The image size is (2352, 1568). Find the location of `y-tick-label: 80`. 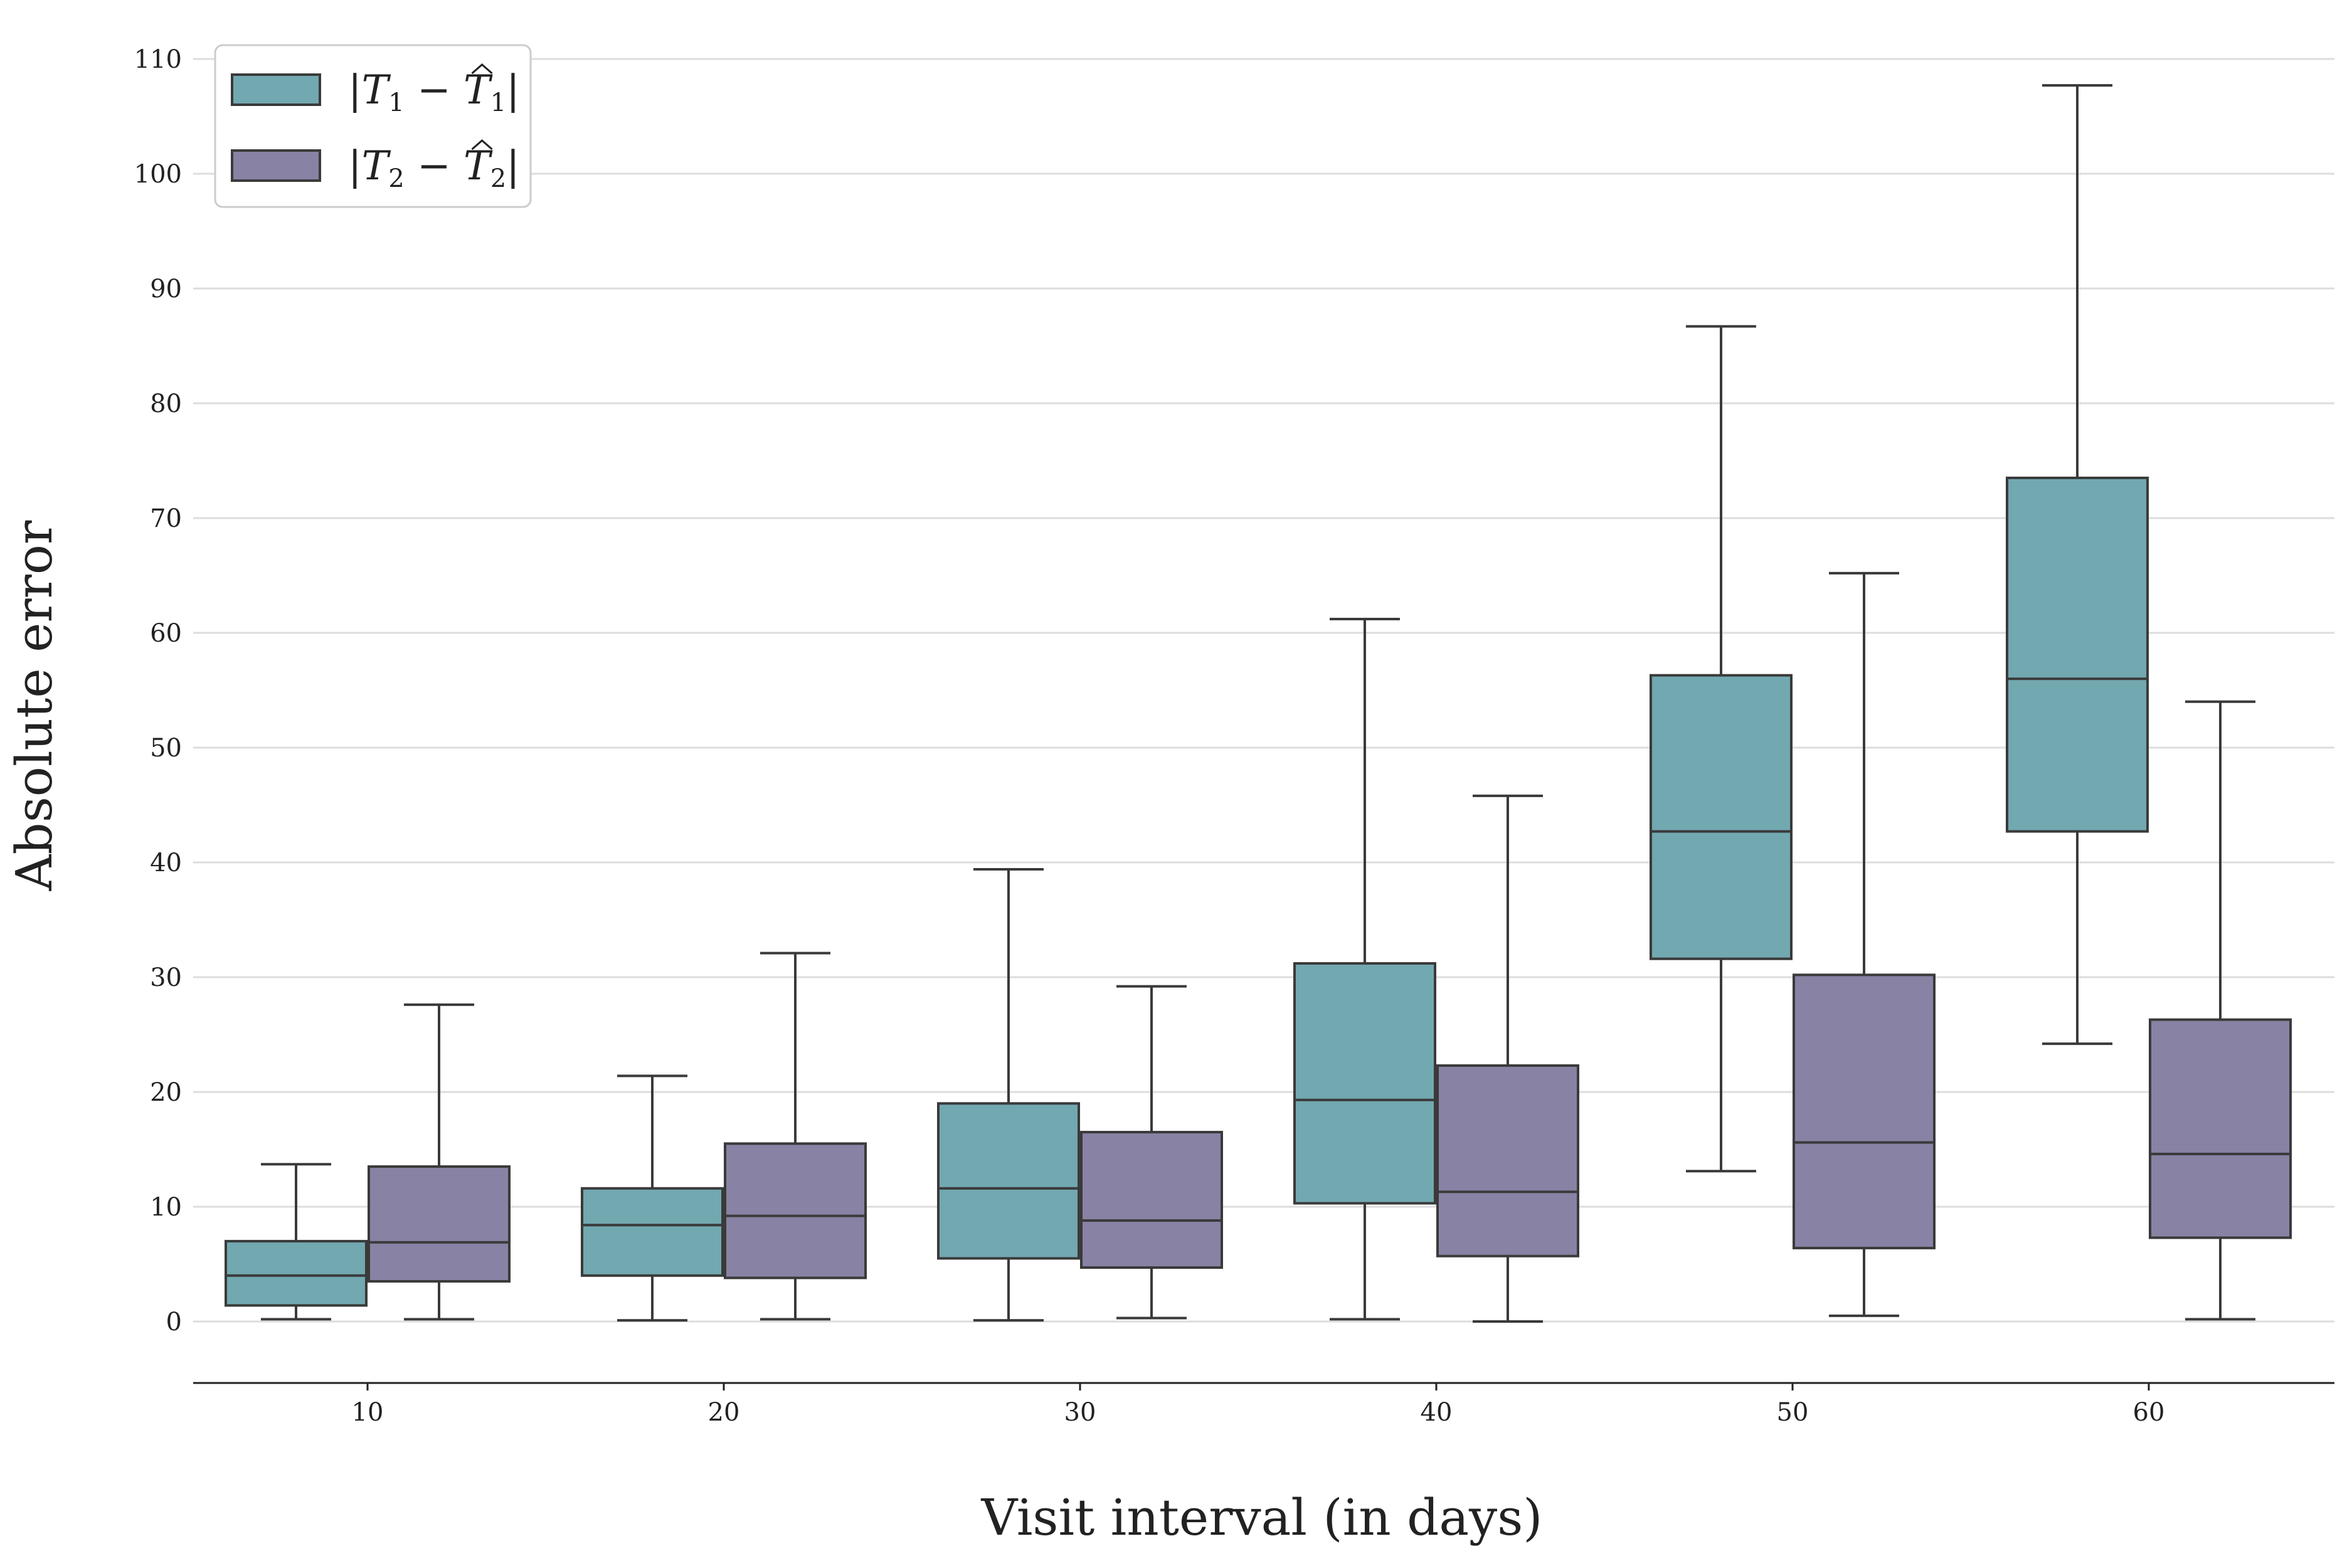

y-tick-label: 80 is located at coordinates (166, 403).